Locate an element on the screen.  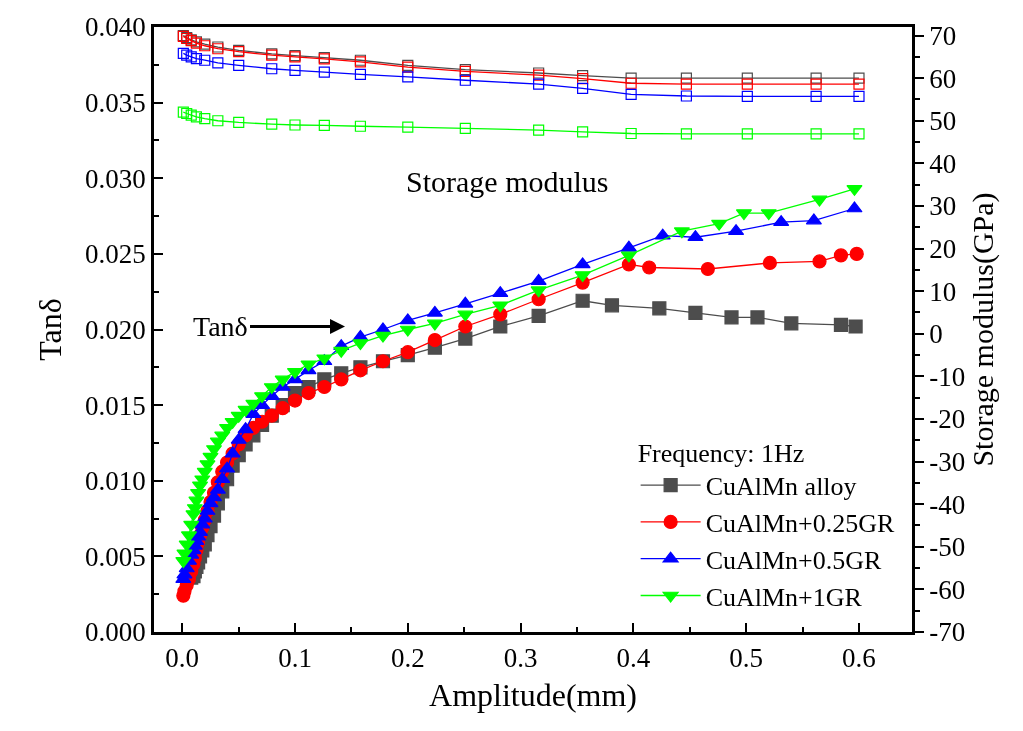
y-tick-label: 0.000 is located at coordinates (115, 632).